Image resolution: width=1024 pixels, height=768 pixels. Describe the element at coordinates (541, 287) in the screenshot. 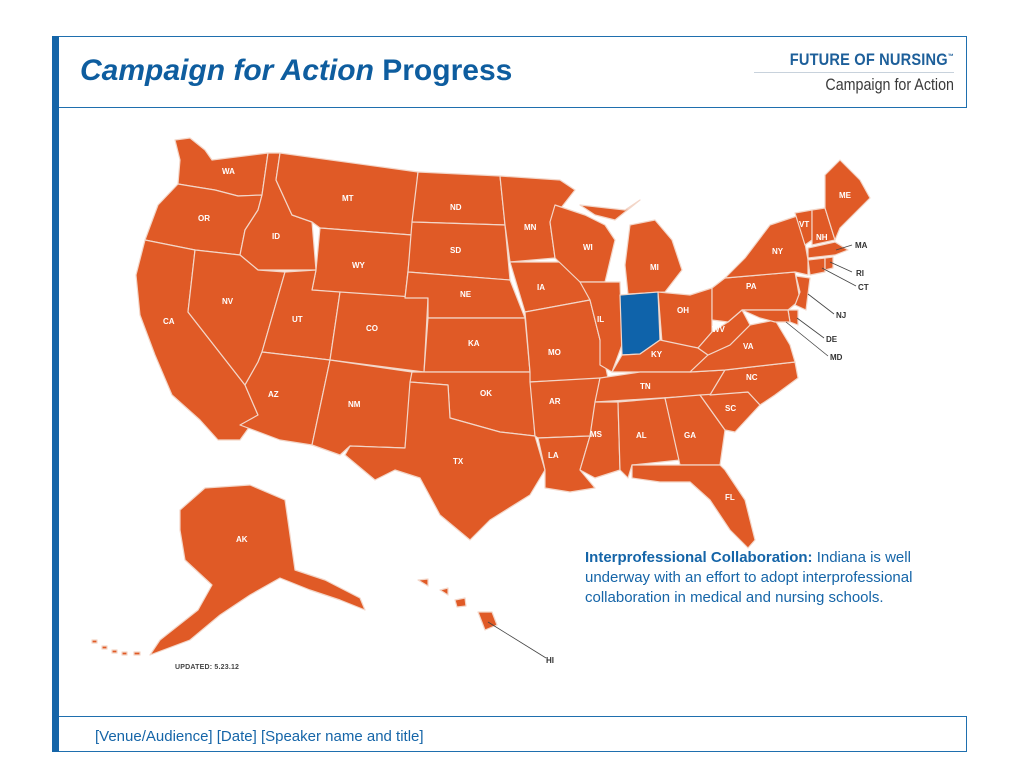

I see `label-IA: IA` at that location.